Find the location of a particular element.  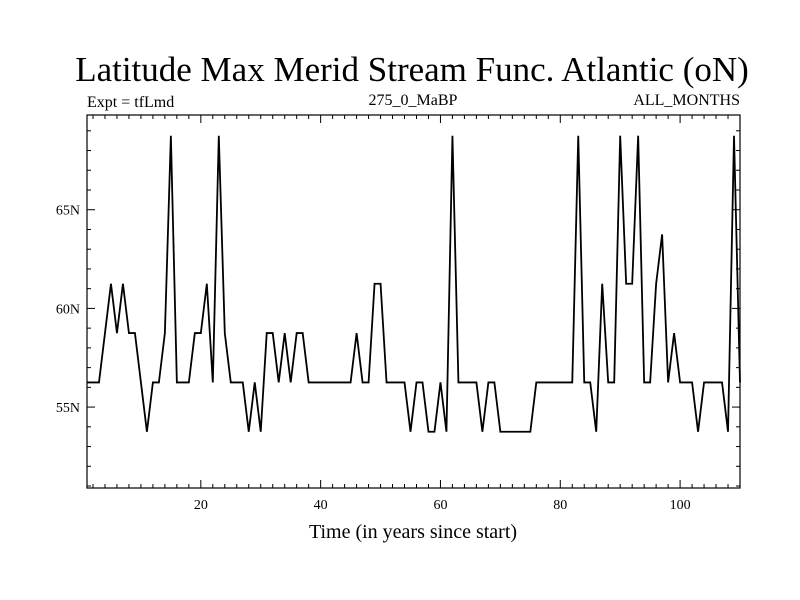

x-tick-label: 20 is located at coordinates (201, 505).